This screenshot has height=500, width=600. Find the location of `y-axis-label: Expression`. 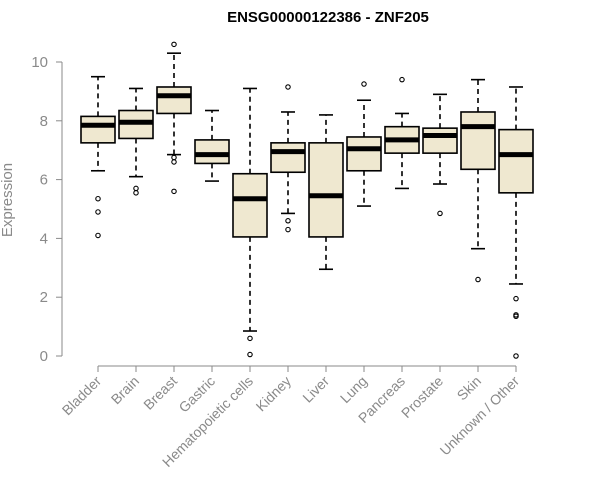

y-axis-label: Expression is located at coordinates (8, 200).